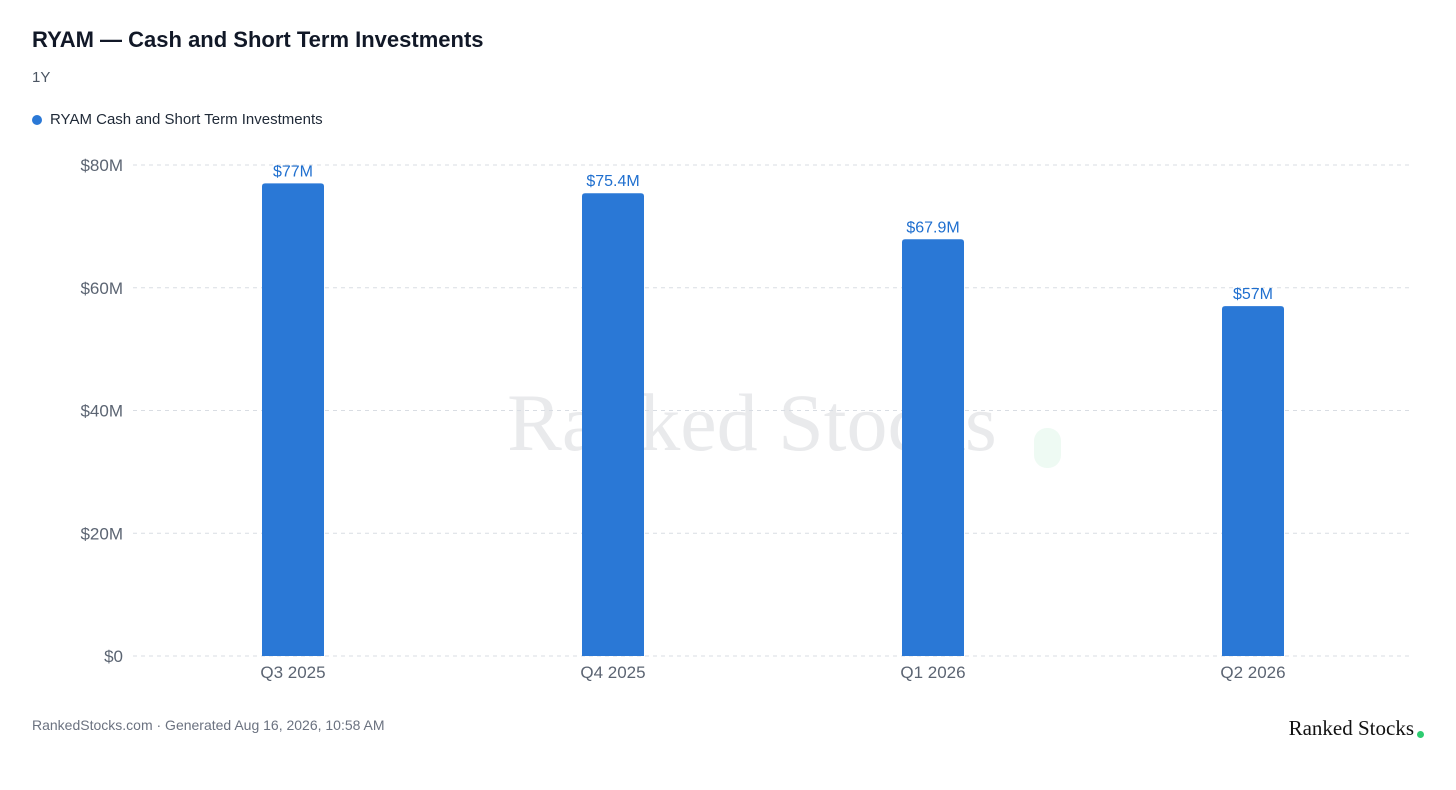 This screenshot has height=790, width=1456. Describe the element at coordinates (113, 656) in the screenshot. I see `y-tick-label: $0` at that location.